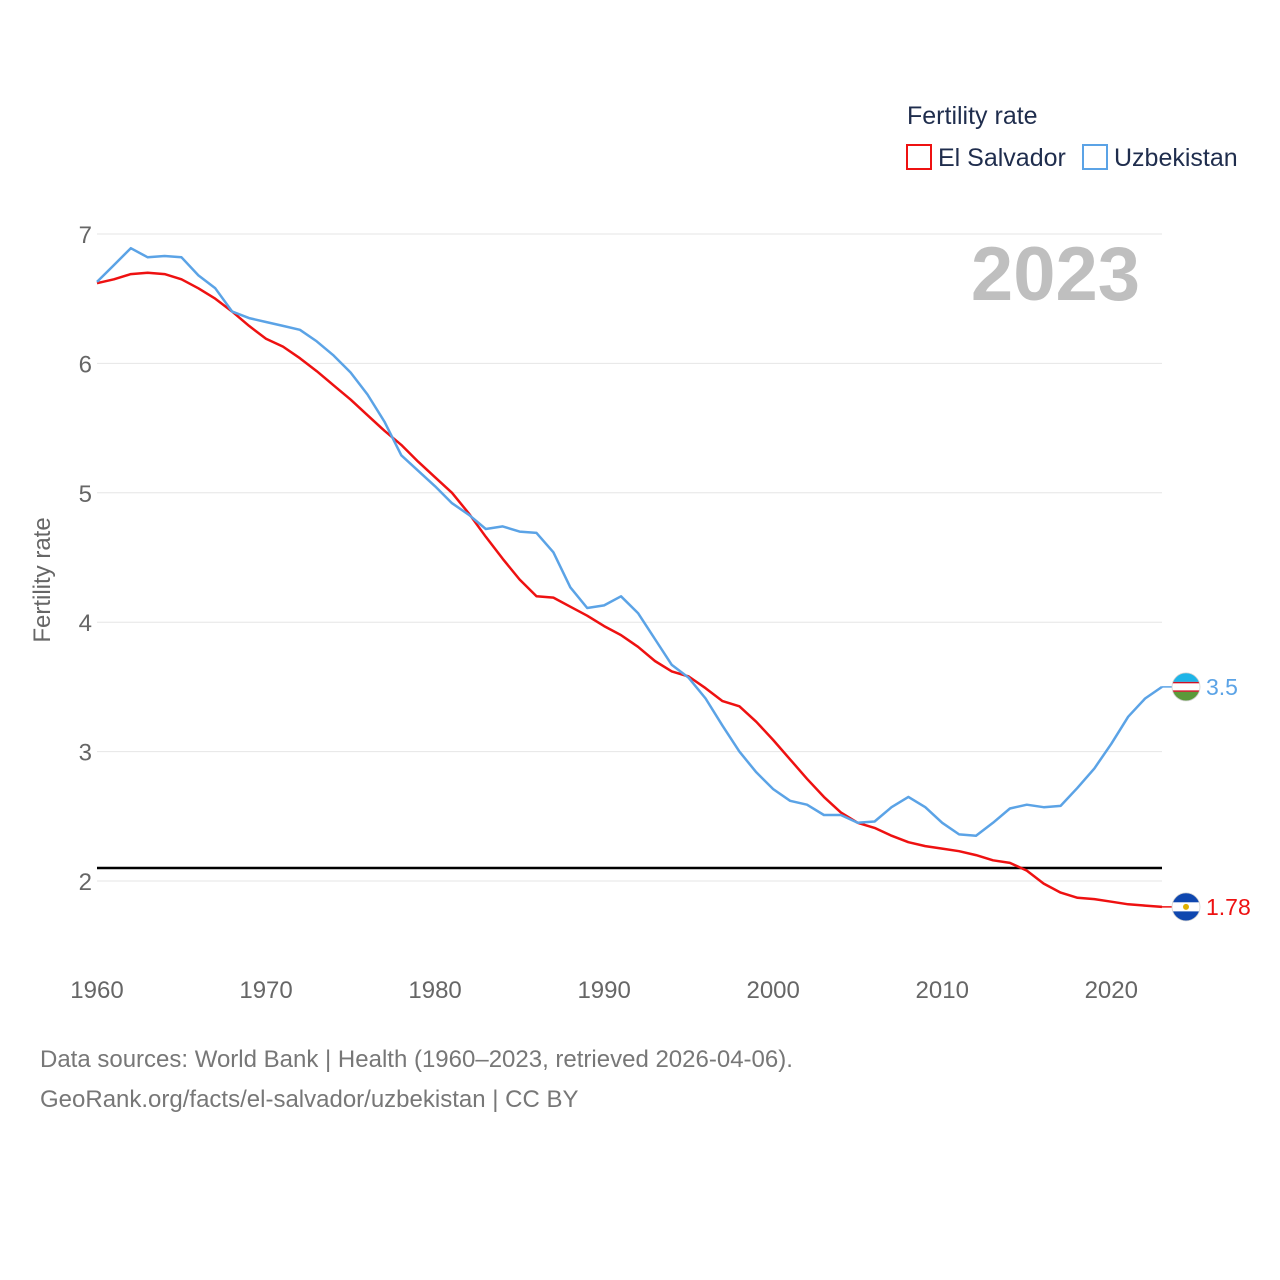  I want to click on flag-uzbekistan-icon, so click(1186, 687).